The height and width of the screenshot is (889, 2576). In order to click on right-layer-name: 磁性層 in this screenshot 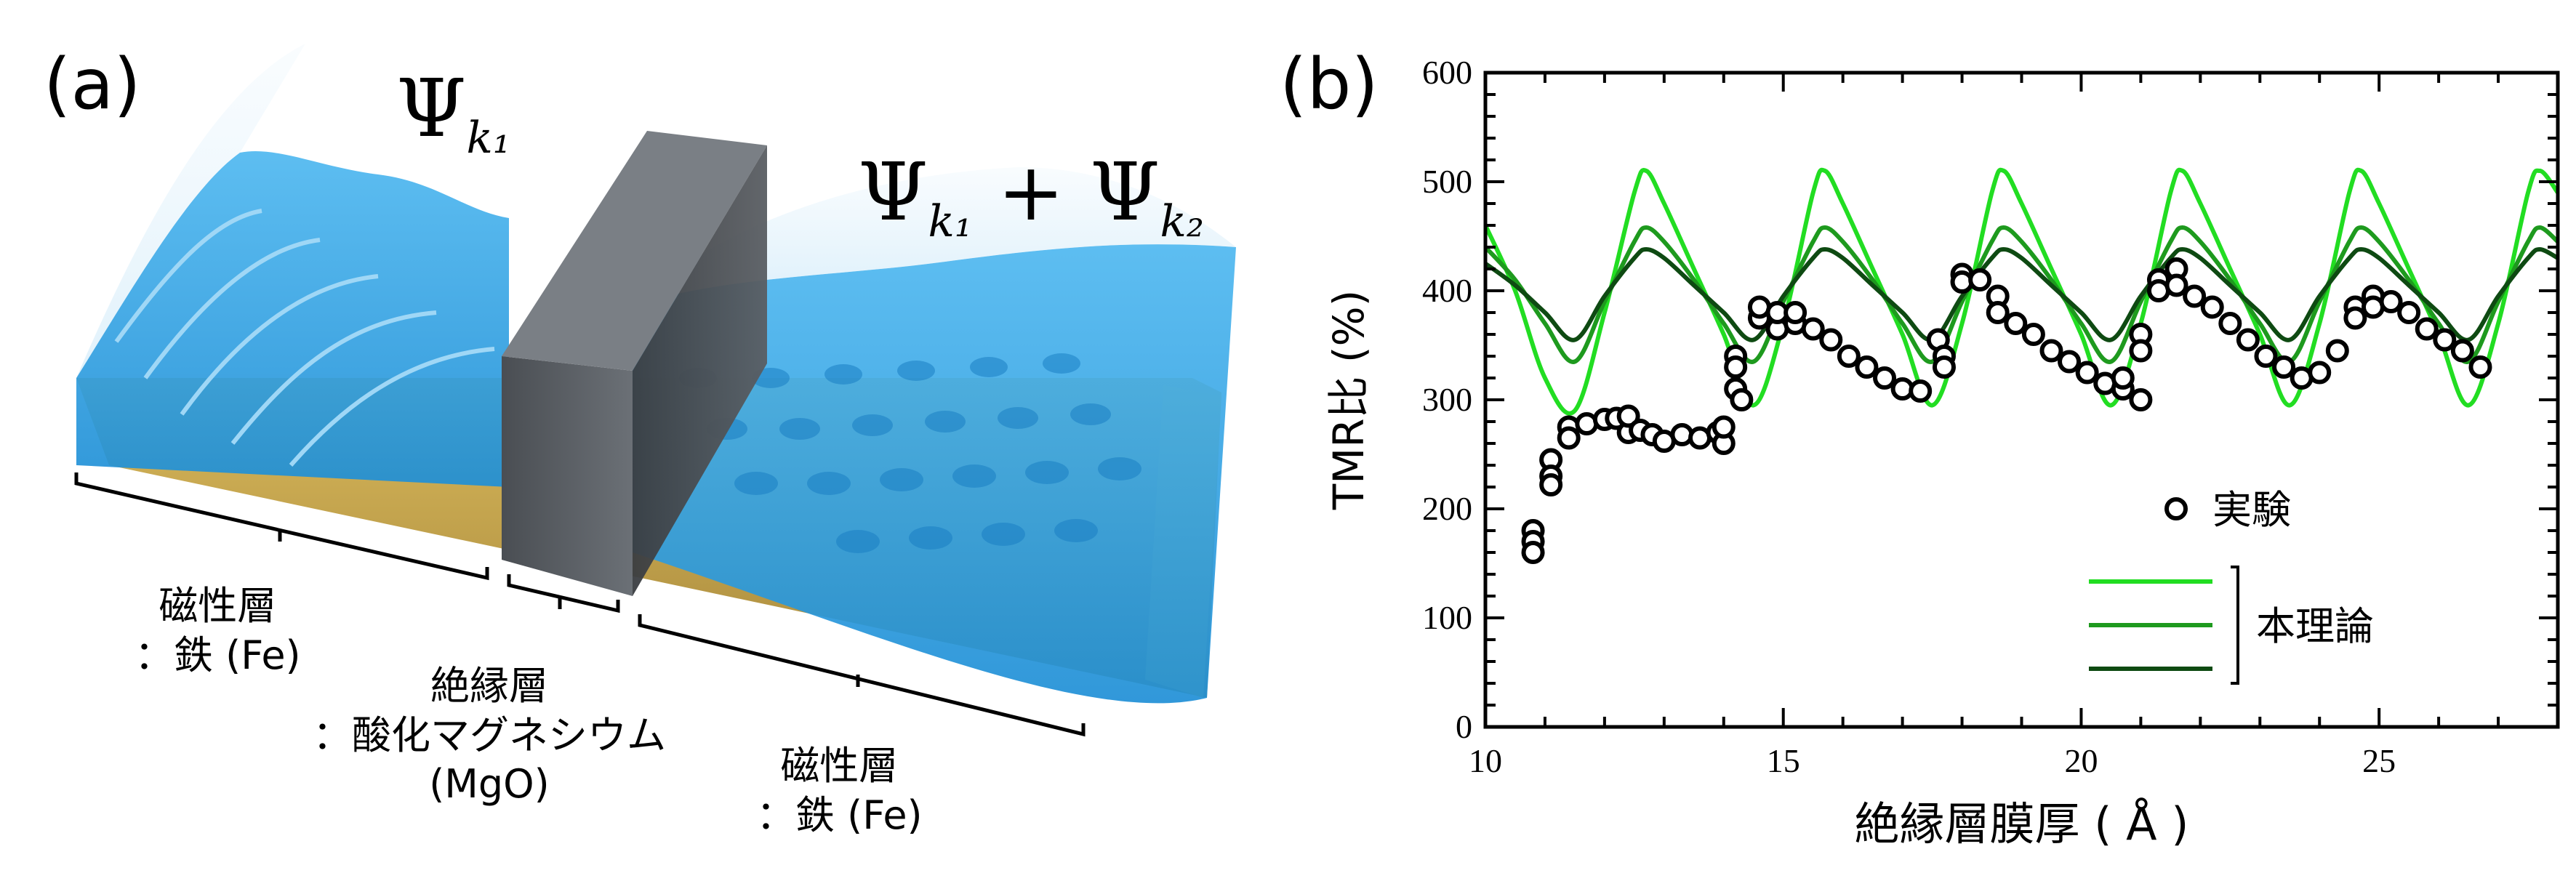, I will do `click(839, 766)`.